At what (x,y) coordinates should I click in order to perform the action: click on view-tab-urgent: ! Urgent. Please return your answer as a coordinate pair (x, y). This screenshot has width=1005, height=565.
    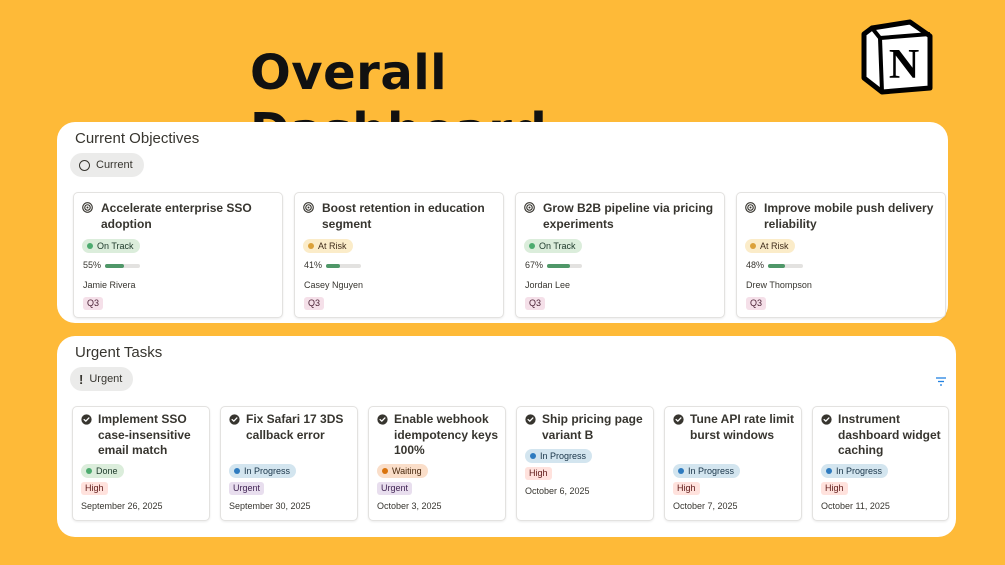
    Looking at the image, I should click on (102, 379).